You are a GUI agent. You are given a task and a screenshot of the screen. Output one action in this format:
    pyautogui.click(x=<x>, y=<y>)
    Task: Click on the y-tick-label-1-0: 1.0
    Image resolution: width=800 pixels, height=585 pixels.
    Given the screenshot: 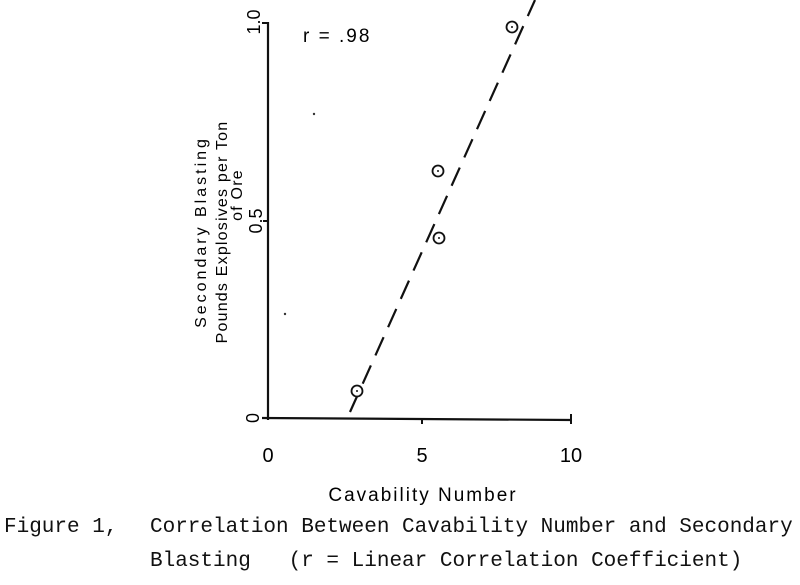 What is the action you would take?
    pyautogui.click(x=254, y=21)
    